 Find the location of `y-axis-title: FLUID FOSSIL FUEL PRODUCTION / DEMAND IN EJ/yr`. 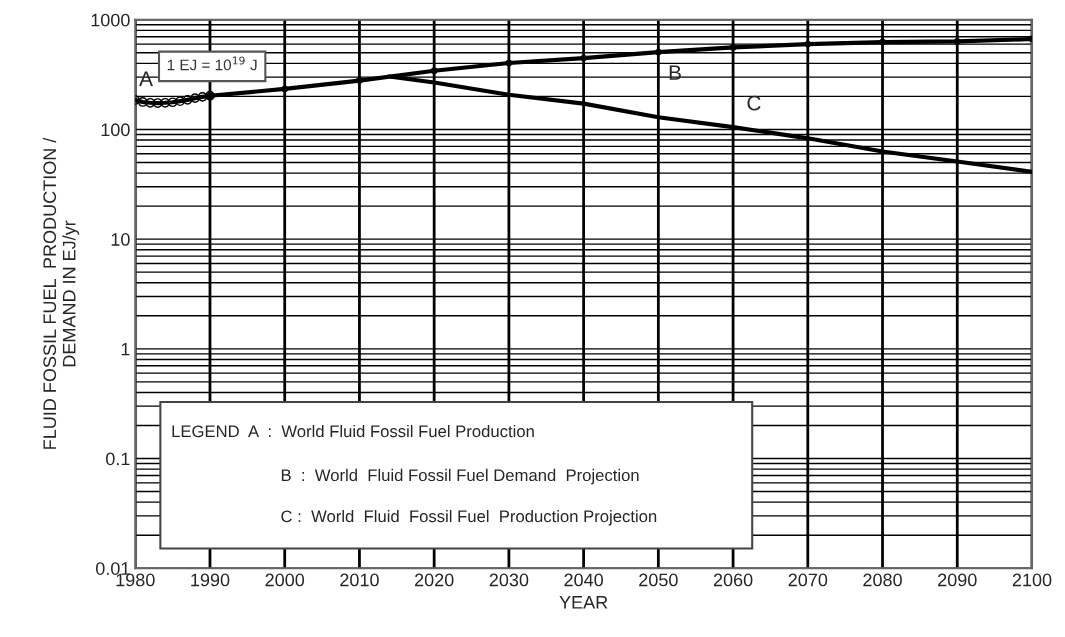

y-axis-title: FLUID FOSSIL FUEL PRODUCTION / DEMAND IN EJ/yr is located at coordinates (61, 293).